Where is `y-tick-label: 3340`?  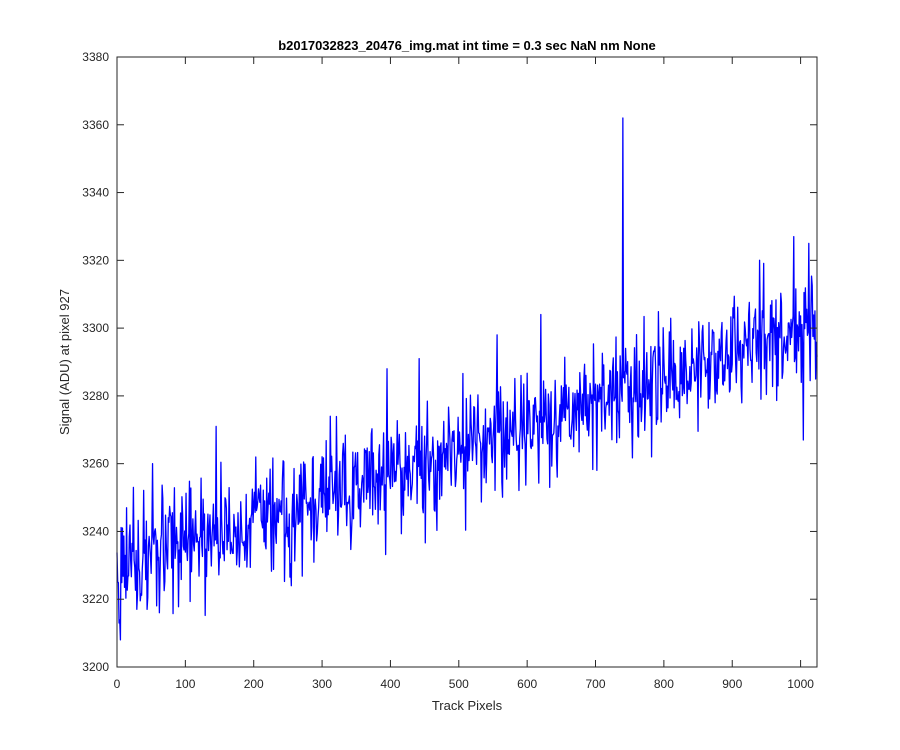
y-tick-label: 3340 is located at coordinates (95, 193).